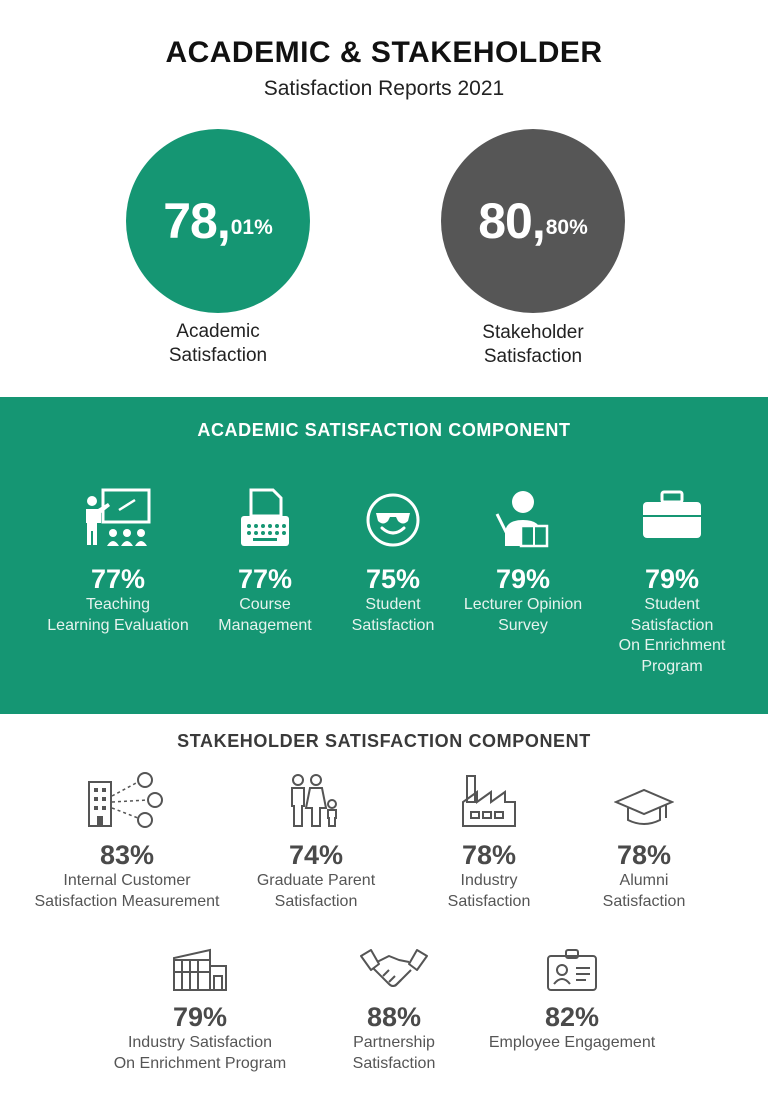 This screenshot has height=1109, width=768. I want to click on academic-label-line1: Academic, so click(218, 331).